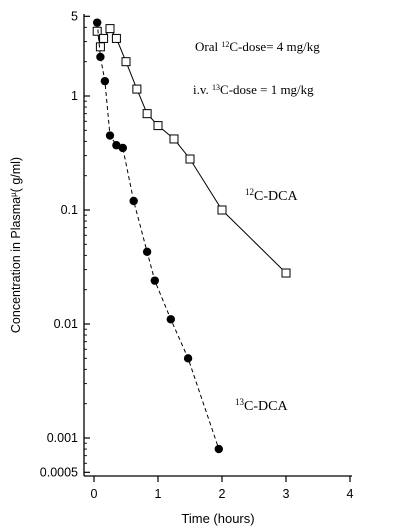  I want to click on y-axis-label-text: Concentration in Plasma, so click(16, 265).